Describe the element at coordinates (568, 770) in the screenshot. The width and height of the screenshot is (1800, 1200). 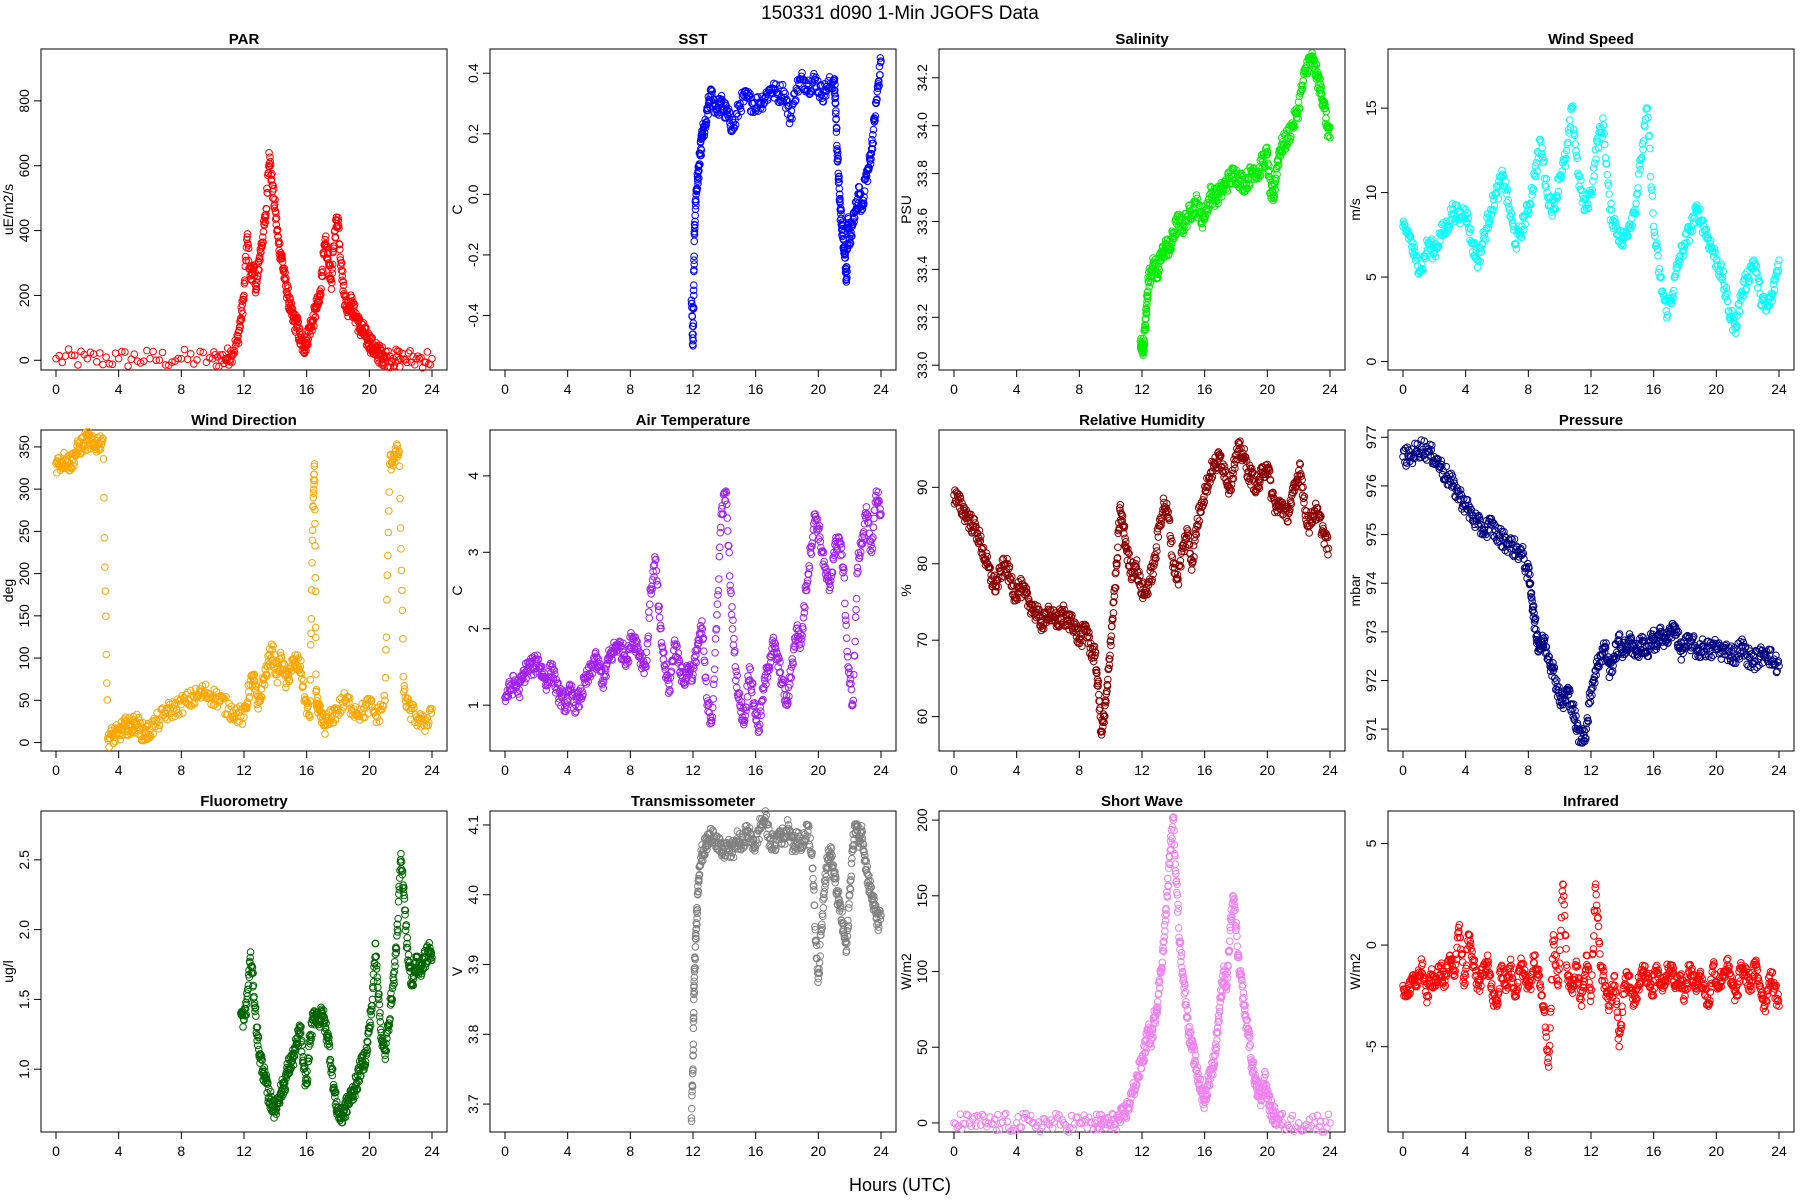
I see `air-temperature-x-tick-label: 4` at that location.